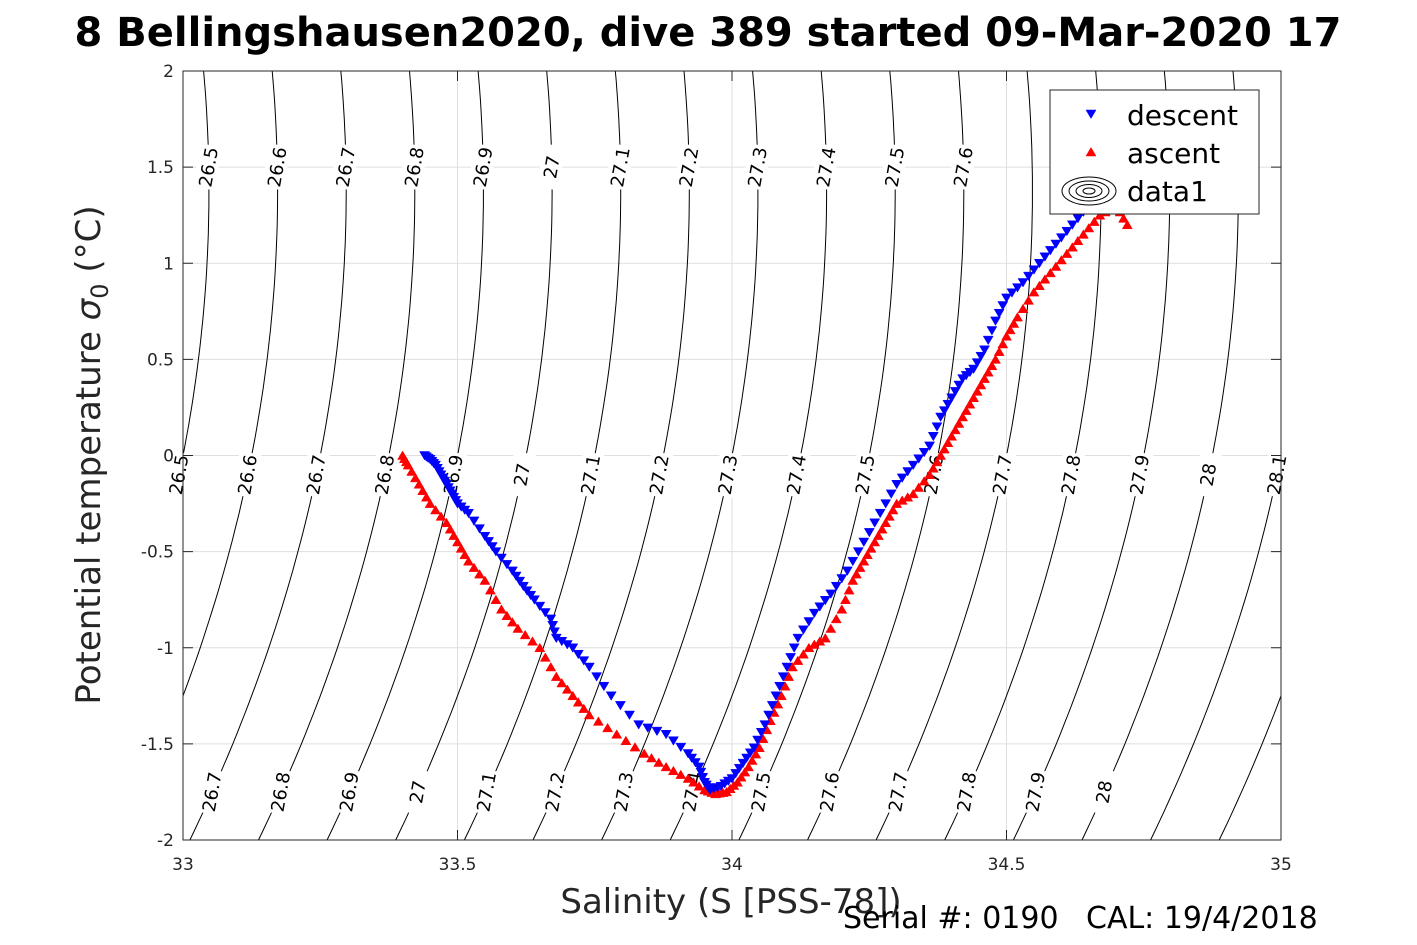 The image size is (1417, 945). I want to click on contour-label: 28, so click(1104, 792).